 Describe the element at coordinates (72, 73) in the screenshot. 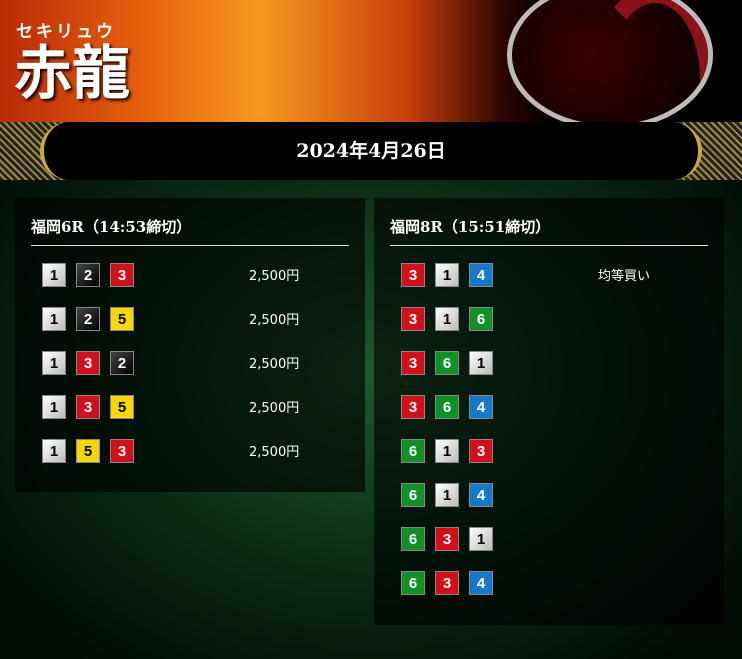

I see `logo: 赤龍` at that location.